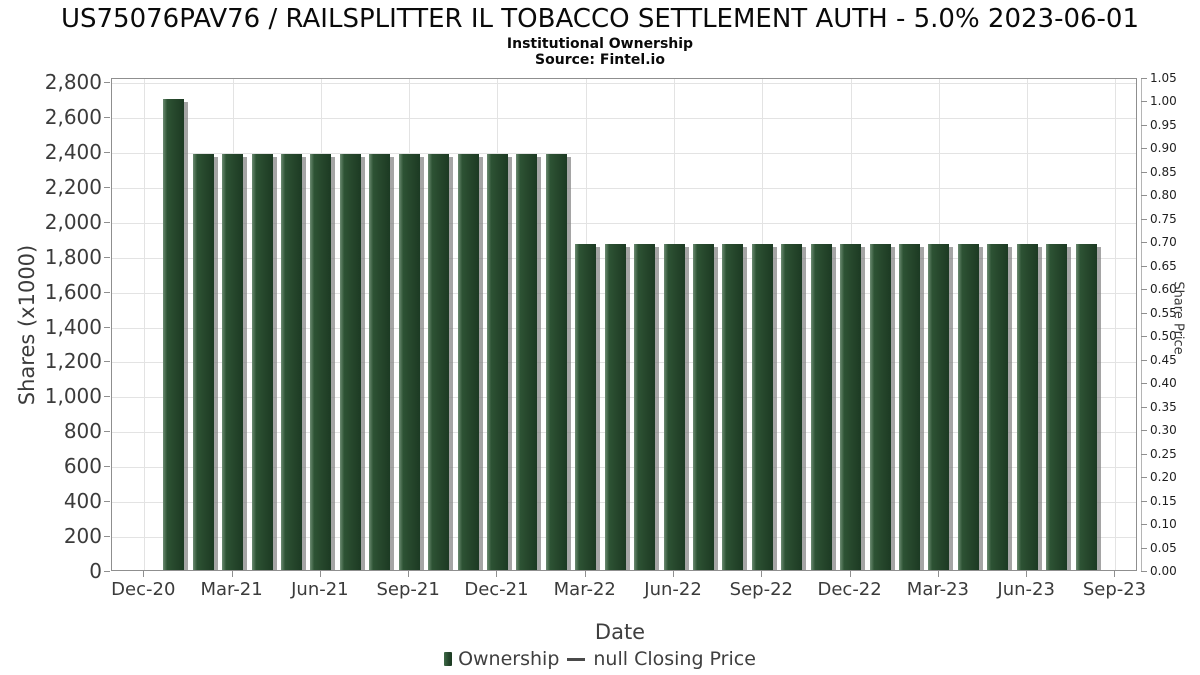 This screenshot has height=675, width=1200. Describe the element at coordinates (1163, 477) in the screenshot. I see `y-right-tick-label: 0.20` at that location.